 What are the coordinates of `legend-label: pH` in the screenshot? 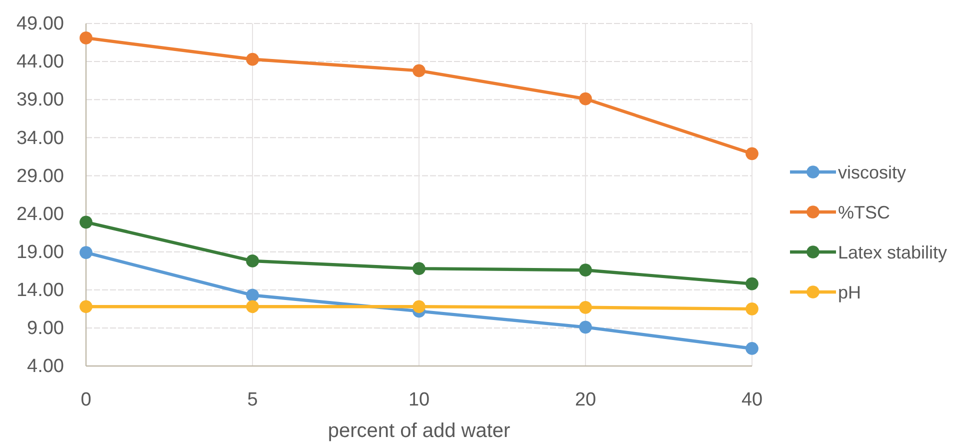 It's located at (850, 292).